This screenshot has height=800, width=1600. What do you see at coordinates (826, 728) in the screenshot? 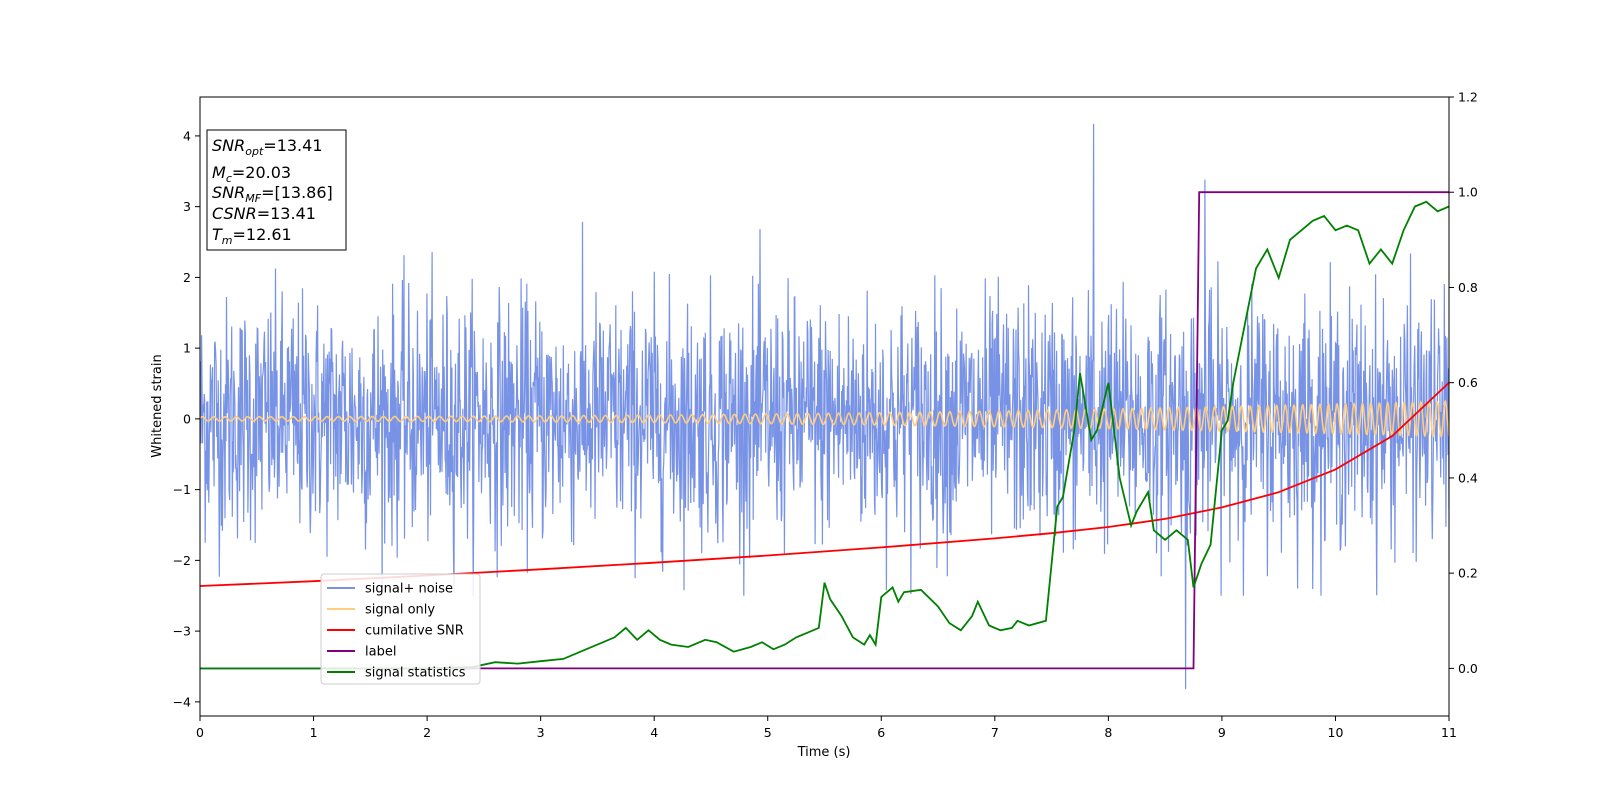
I see `x-axis: 0 1 2 3 4 5 6 7 8 9 10 11` at bounding box center [826, 728].